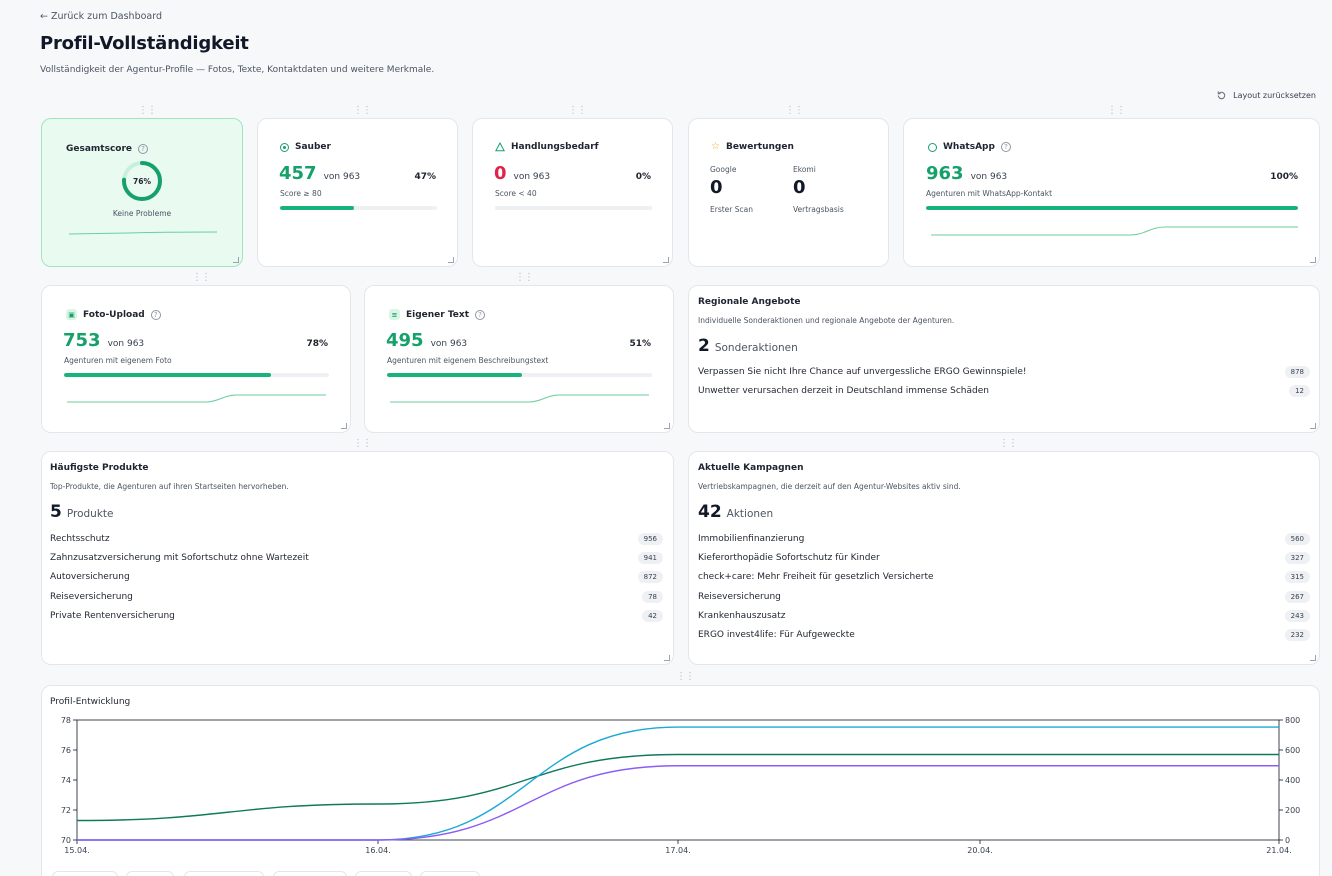 Image resolution: width=1332 pixels, height=876 pixels. What do you see at coordinates (1297, 539) in the screenshot?
I see `count-badge: 560` at bounding box center [1297, 539].